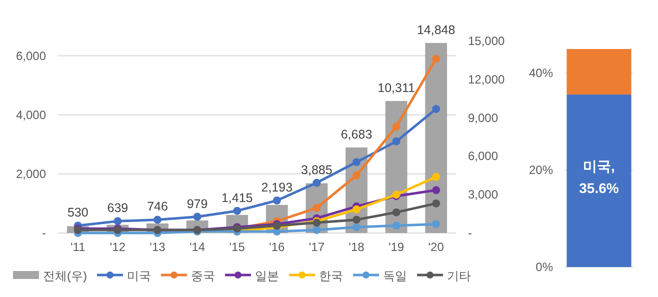 The width and height of the screenshot is (658, 297). What do you see at coordinates (483, 117) in the screenshot?
I see `y2-tick-label: 9,000` at bounding box center [483, 117].